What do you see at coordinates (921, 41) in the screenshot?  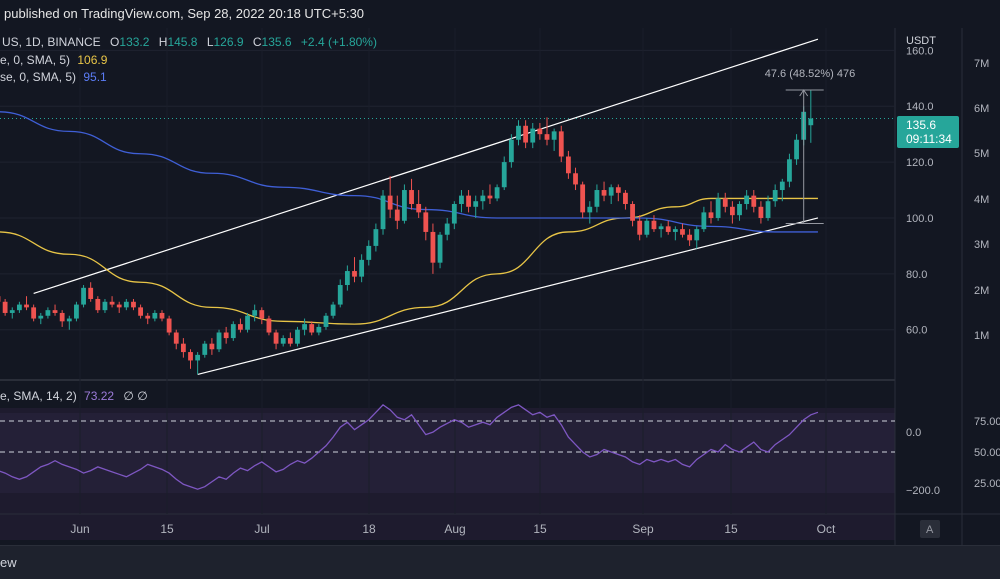 I see `currency-label: USDT` at bounding box center [921, 41].